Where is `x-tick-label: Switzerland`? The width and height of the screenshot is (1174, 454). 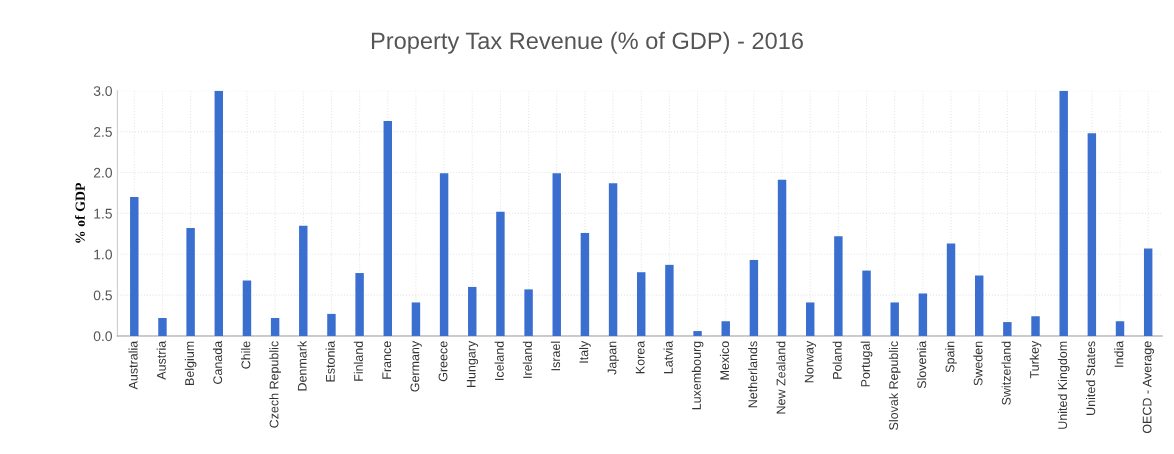 x-tick-label: Switzerland is located at coordinates (1006, 373).